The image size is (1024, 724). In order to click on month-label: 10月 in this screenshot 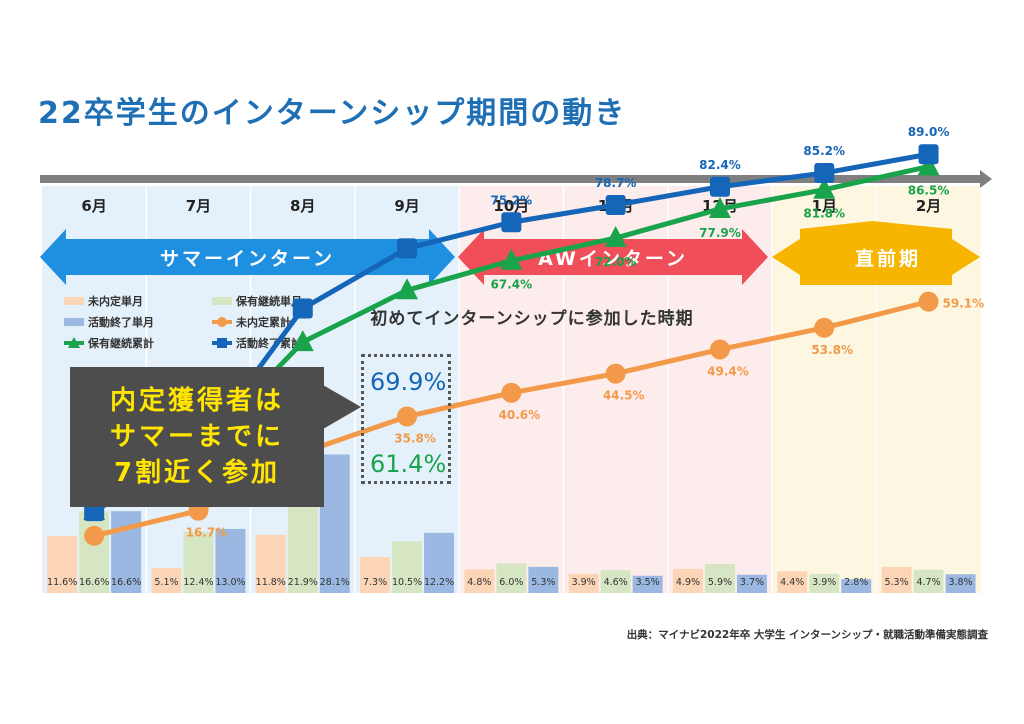, I will do `click(511, 206)`.